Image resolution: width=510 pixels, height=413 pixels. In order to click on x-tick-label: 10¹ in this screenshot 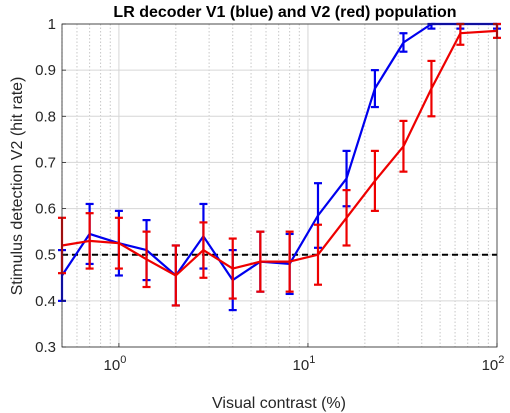, I will do `click(304, 364)`.